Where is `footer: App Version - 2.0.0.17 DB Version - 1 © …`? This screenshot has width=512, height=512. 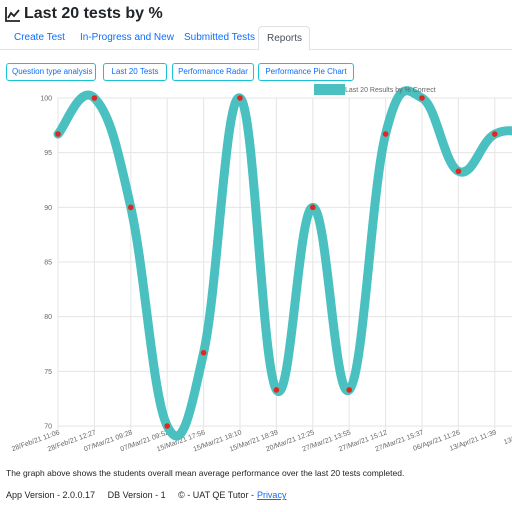 footer: App Version - 2.0.0.17 DB Version - 1 © … is located at coordinates (146, 495).